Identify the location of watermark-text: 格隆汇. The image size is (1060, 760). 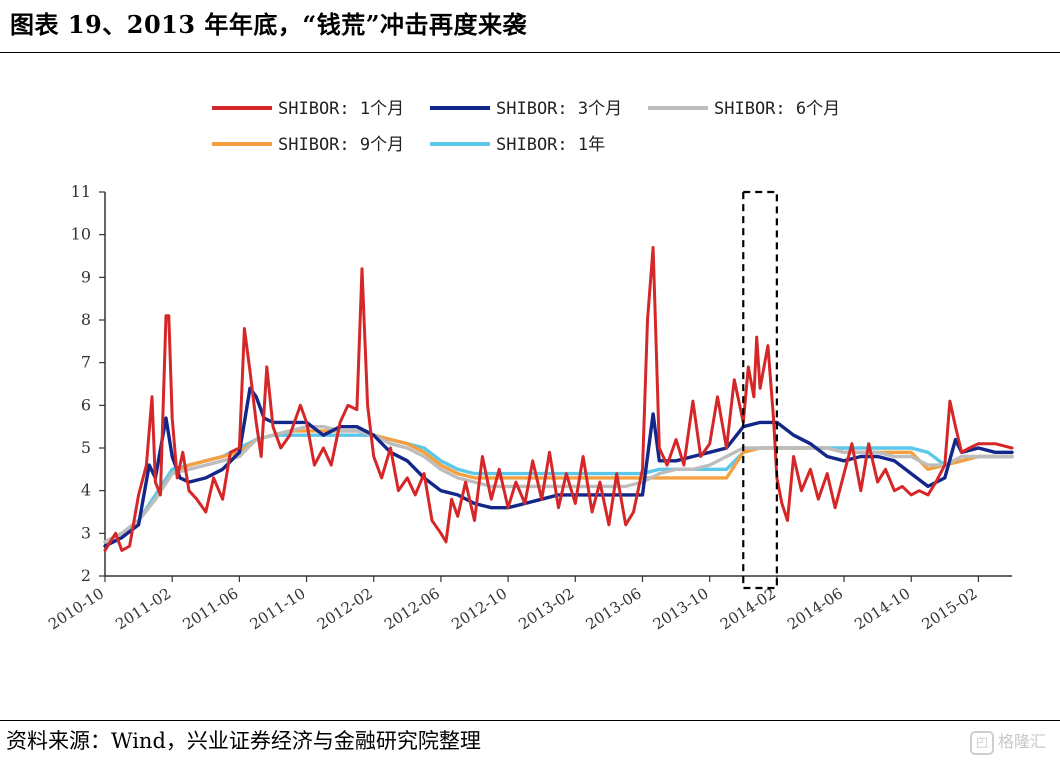
(1021, 741).